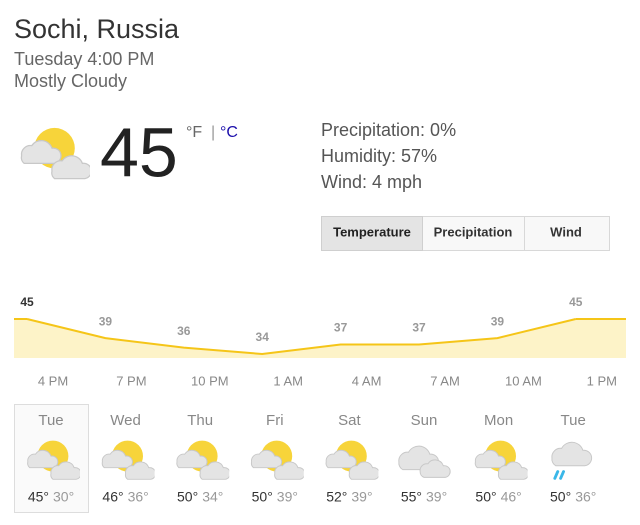 This screenshot has height=525, width=640. What do you see at coordinates (84, 59) in the screenshot?
I see `time: Tuesday 4:00 PM` at bounding box center [84, 59].